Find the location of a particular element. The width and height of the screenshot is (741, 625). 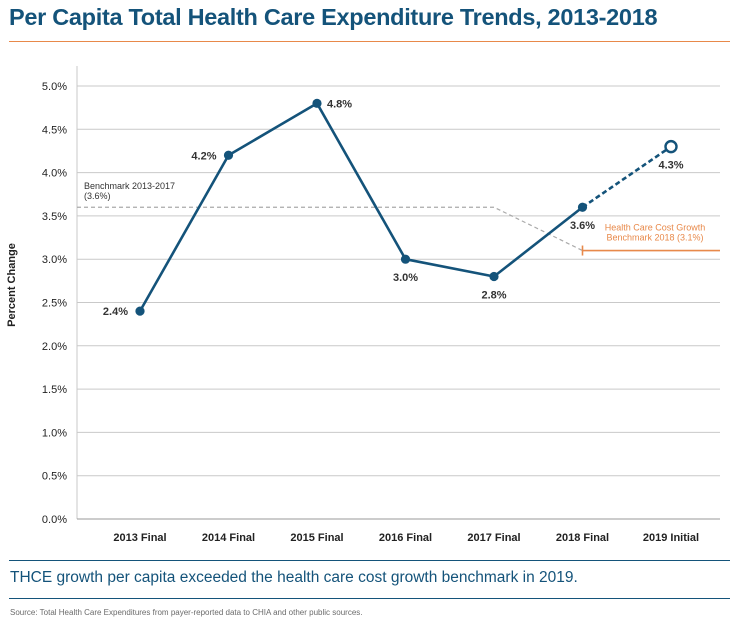

data-point-open is located at coordinates (671, 146).